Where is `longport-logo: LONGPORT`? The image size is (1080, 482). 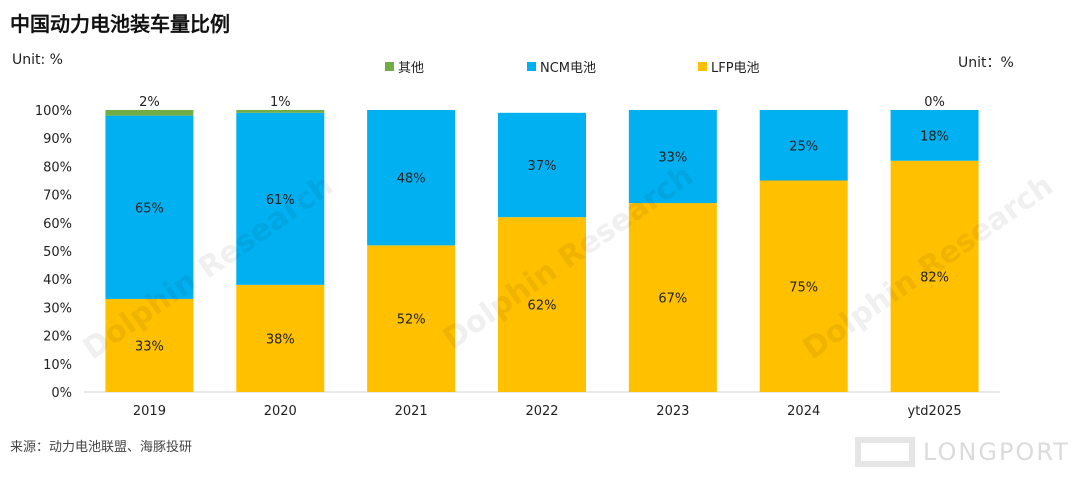
longport-logo: LONGPORT is located at coordinates (962, 452).